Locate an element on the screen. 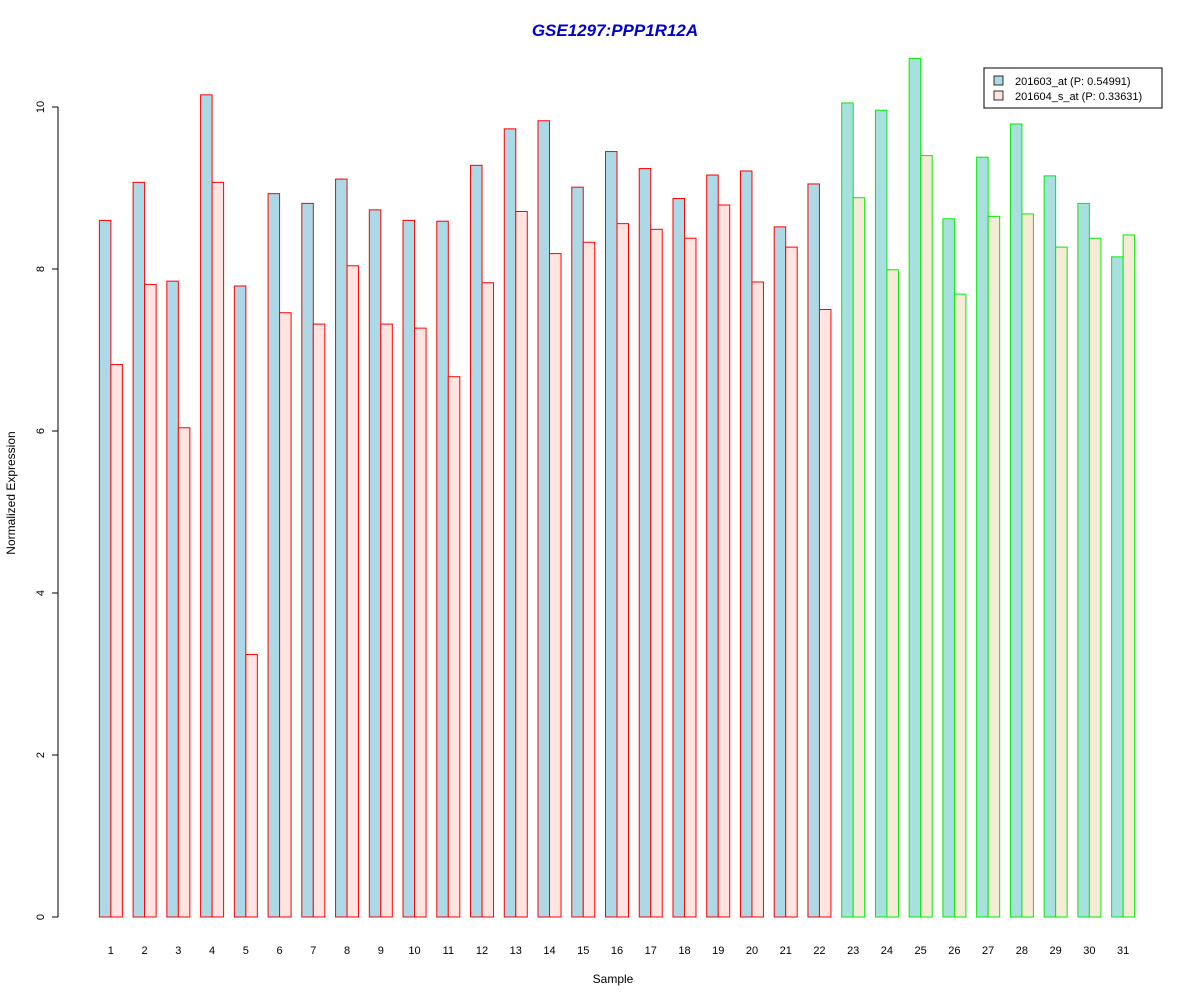  x-tick-label: 2 is located at coordinates (145, 951).